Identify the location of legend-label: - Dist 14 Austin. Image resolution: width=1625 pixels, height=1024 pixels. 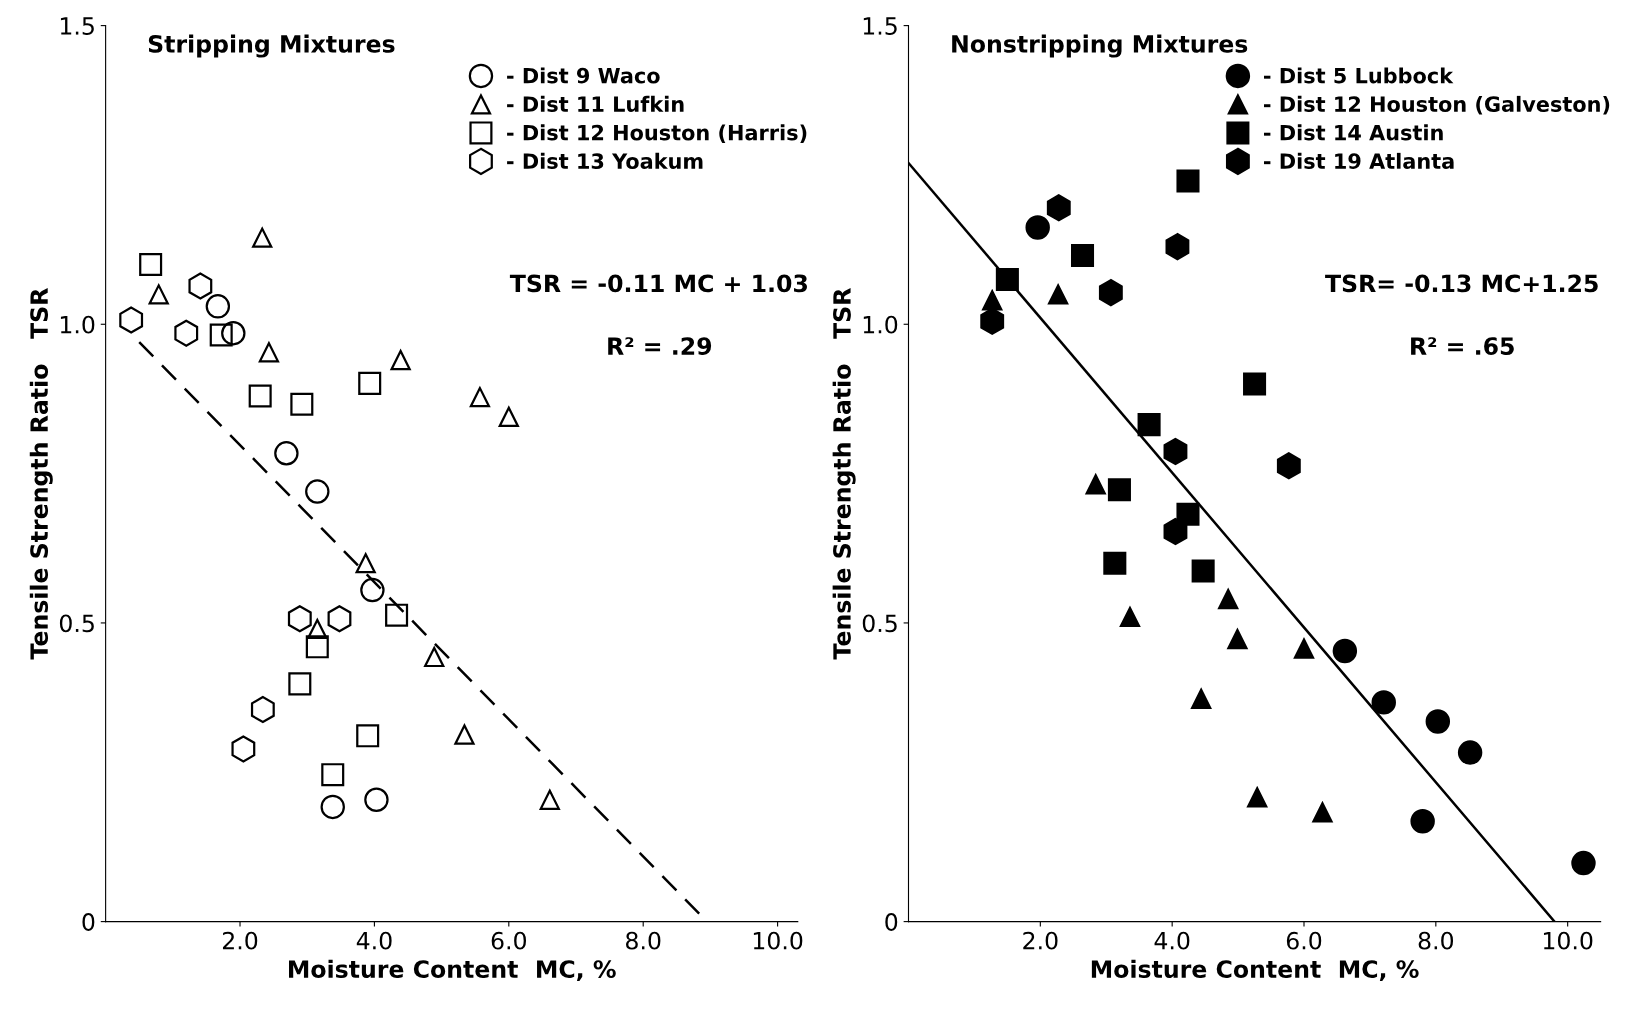
(1353, 132).